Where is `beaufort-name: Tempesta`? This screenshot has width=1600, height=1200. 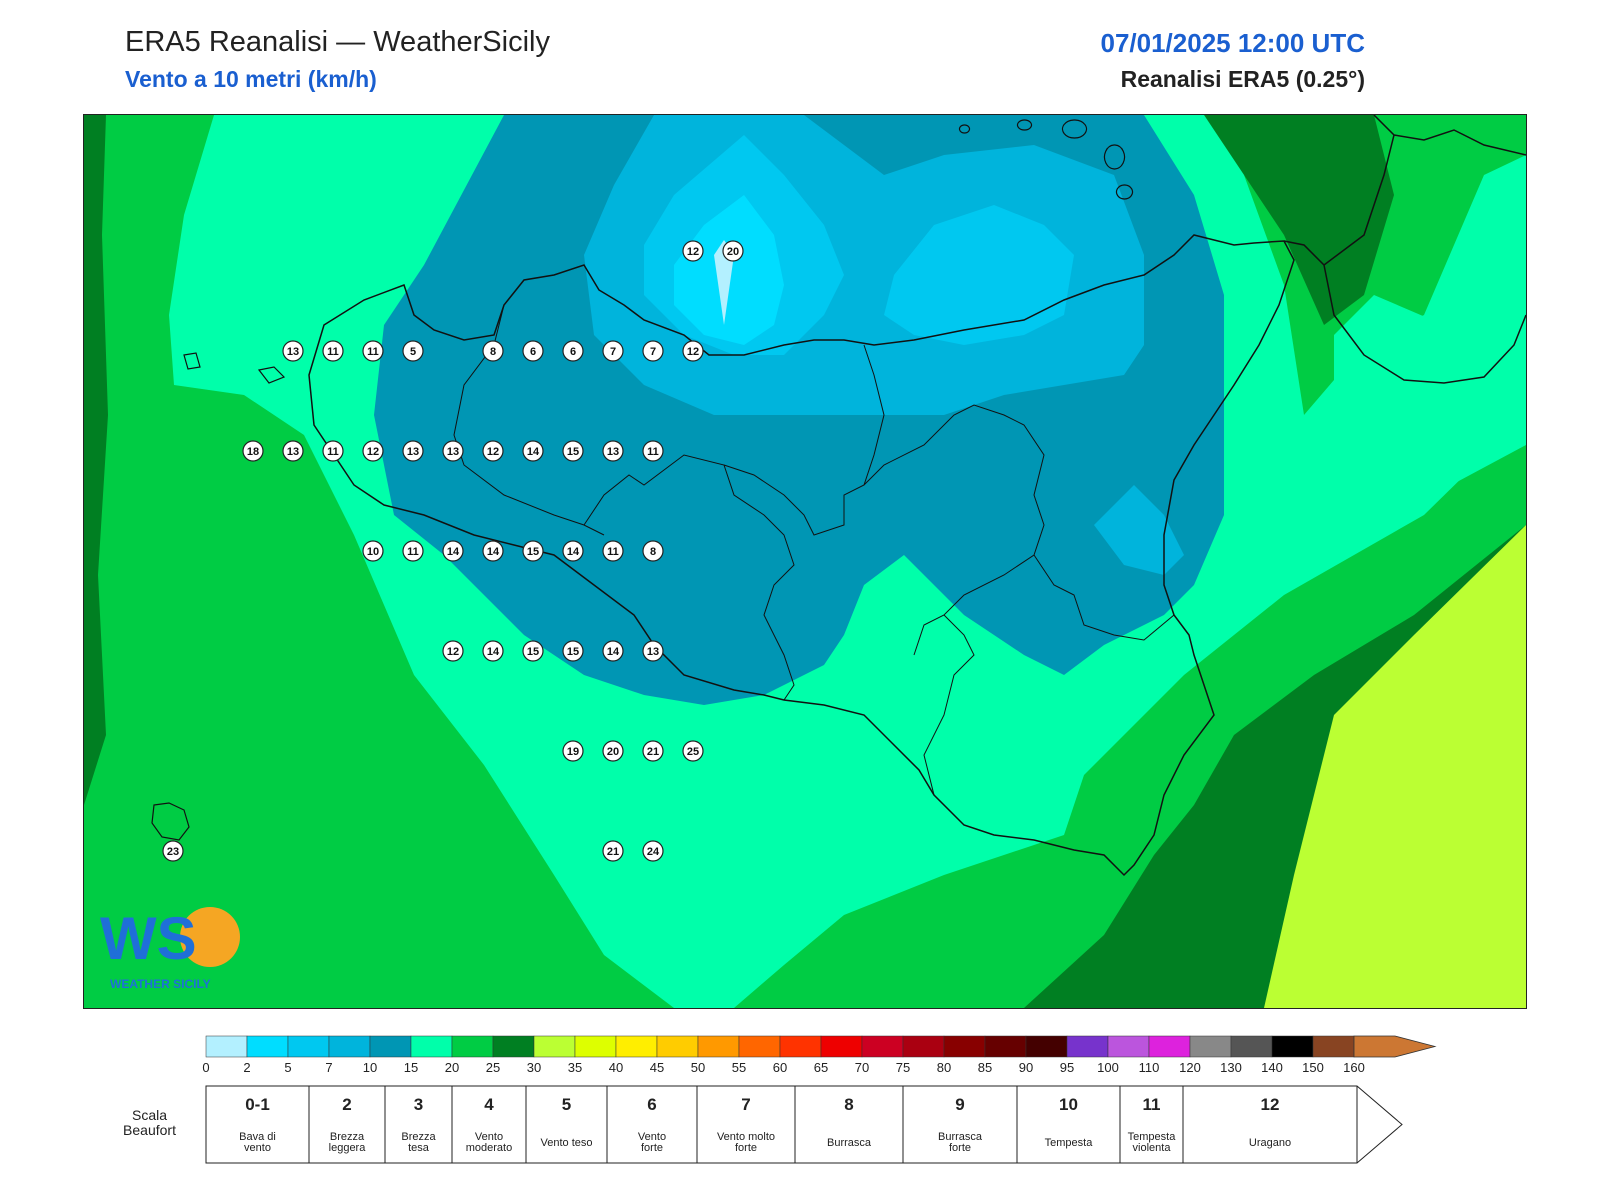
beaufort-name: Tempesta is located at coordinates (1069, 1143).